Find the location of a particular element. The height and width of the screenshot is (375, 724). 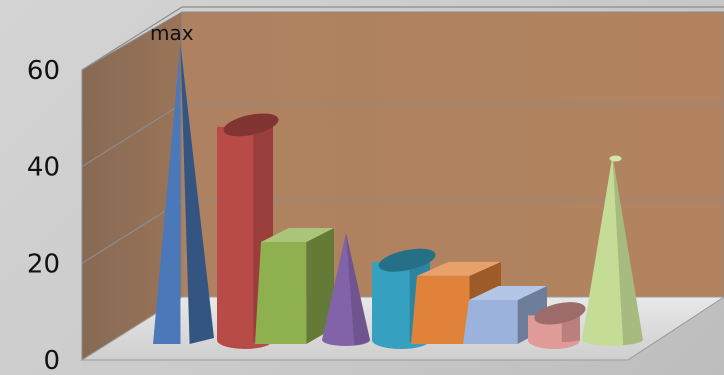

max-annotation: max is located at coordinates (172, 33).